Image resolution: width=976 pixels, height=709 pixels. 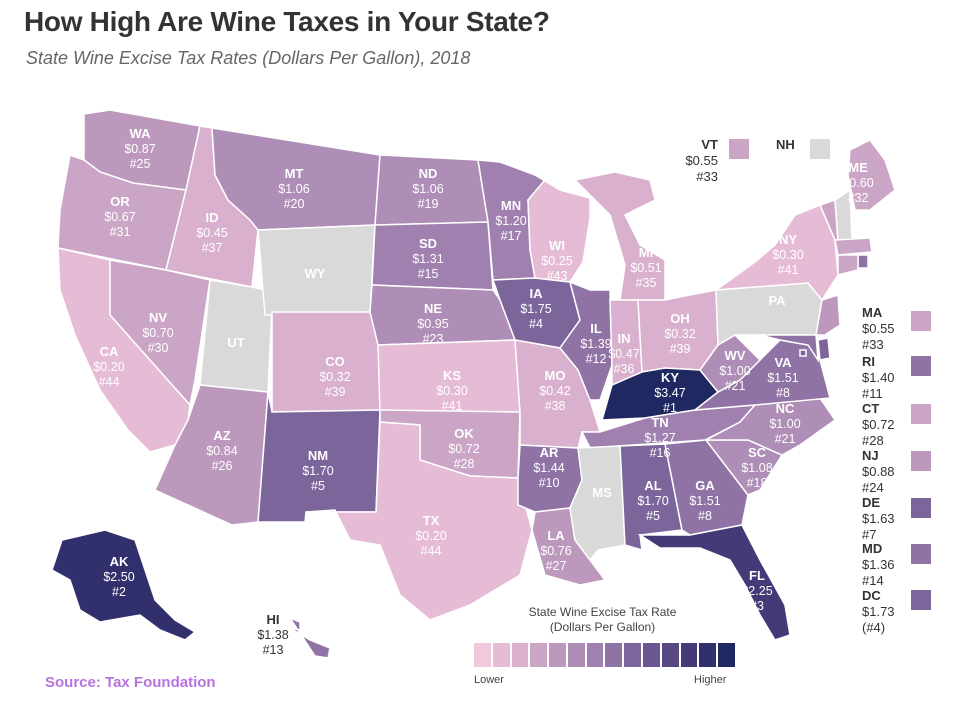 What do you see at coordinates (464, 433) in the screenshot?
I see `label-ok-abbr: OK` at bounding box center [464, 433].